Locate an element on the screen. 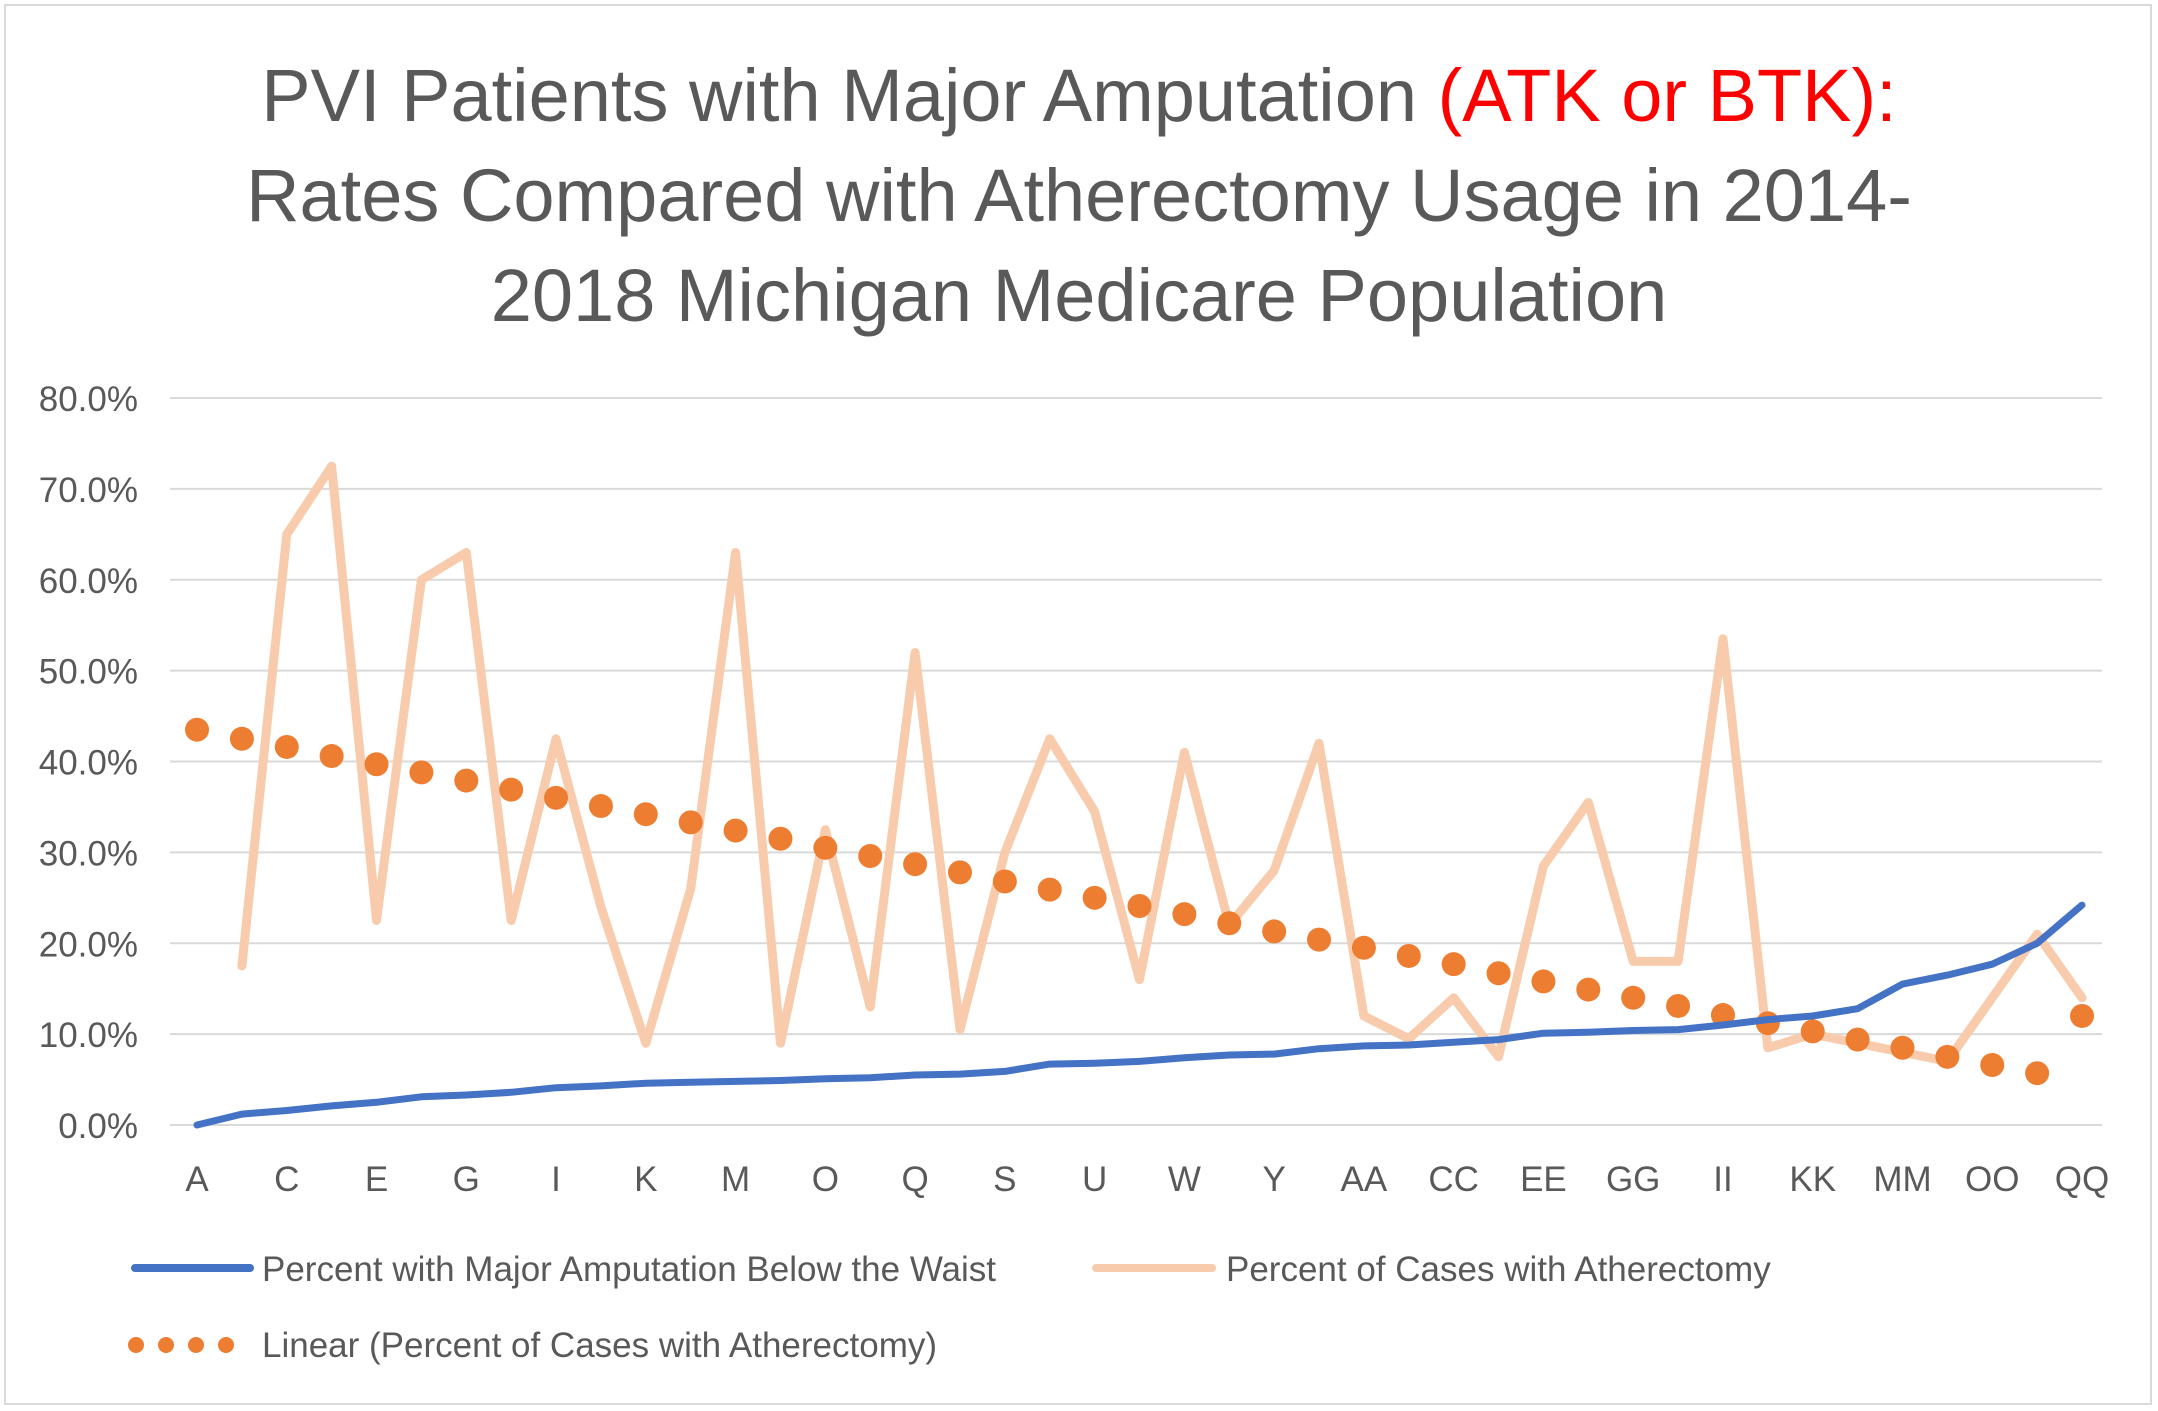 The width and height of the screenshot is (2158, 1411). x-tick-label: C is located at coordinates (286, 1179).